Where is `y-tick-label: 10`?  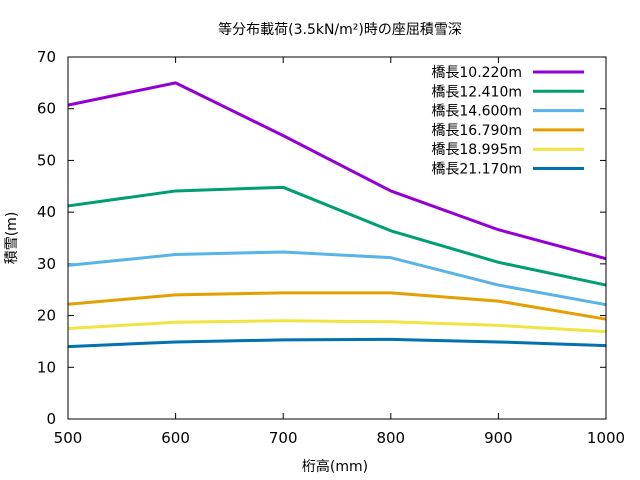 y-tick-label: 10 is located at coordinates (46, 367).